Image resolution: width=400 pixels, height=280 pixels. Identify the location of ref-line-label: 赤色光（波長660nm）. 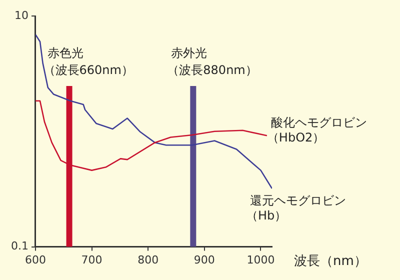
(88, 61).